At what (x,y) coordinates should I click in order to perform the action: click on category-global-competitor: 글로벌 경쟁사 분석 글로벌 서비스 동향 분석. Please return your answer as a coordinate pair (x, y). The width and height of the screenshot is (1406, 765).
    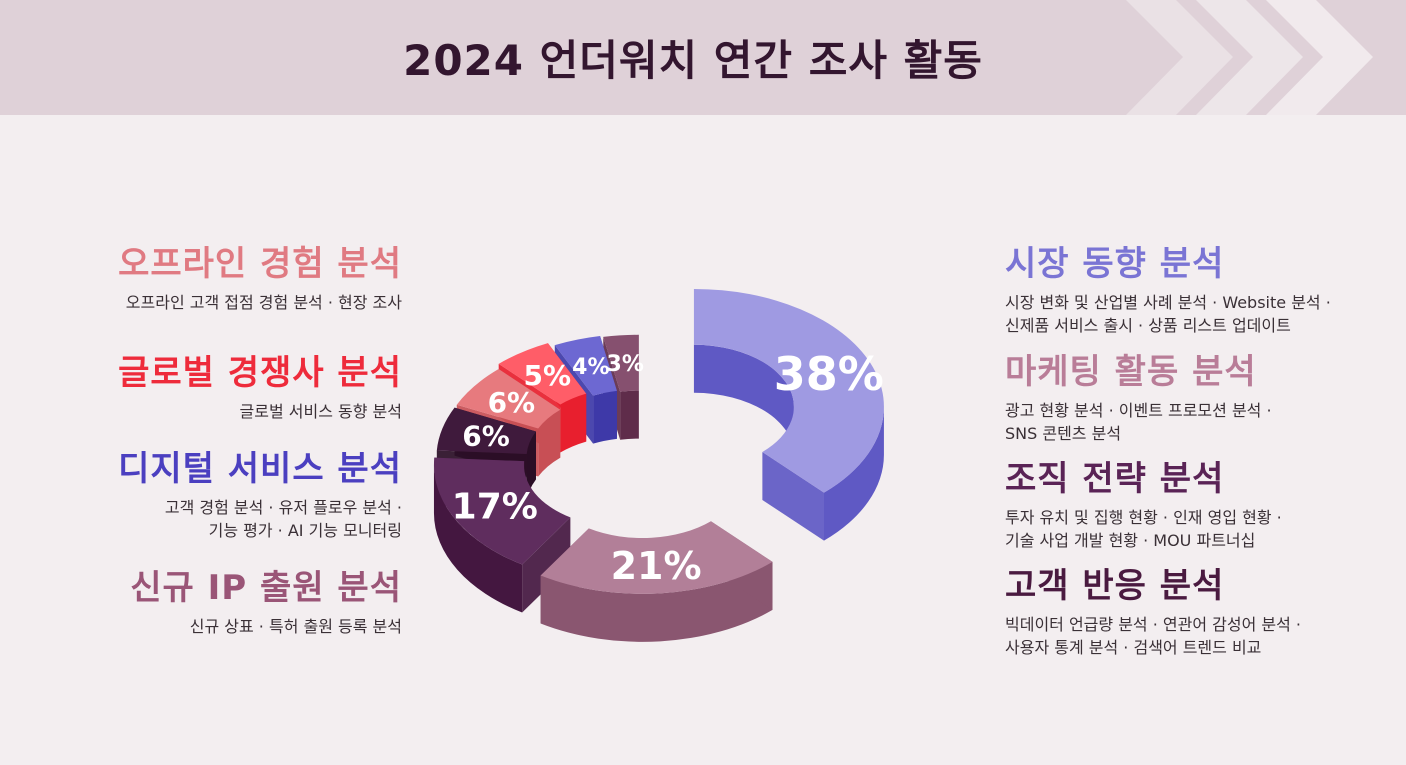
    Looking at the image, I should click on (212, 388).